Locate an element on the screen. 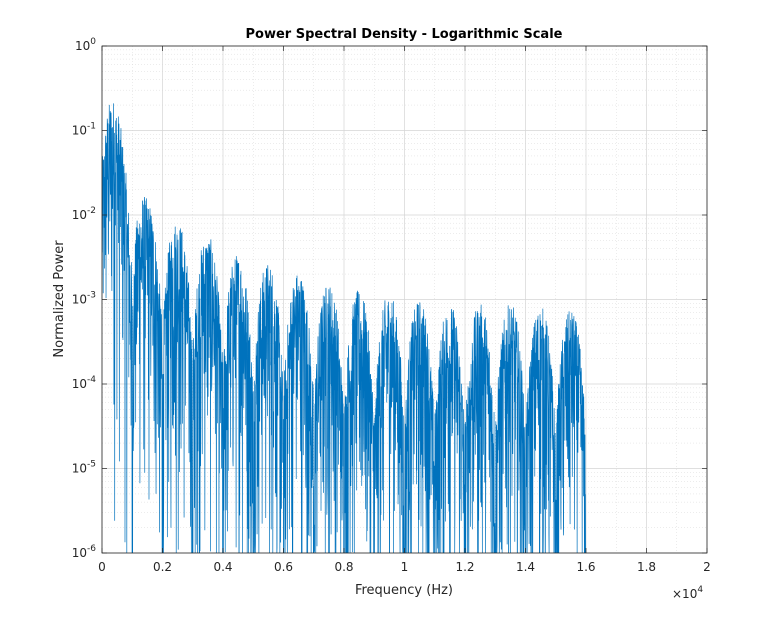 The height and width of the screenshot is (620, 781). x-axis-exponent: ×10⁴ is located at coordinates (687, 593).